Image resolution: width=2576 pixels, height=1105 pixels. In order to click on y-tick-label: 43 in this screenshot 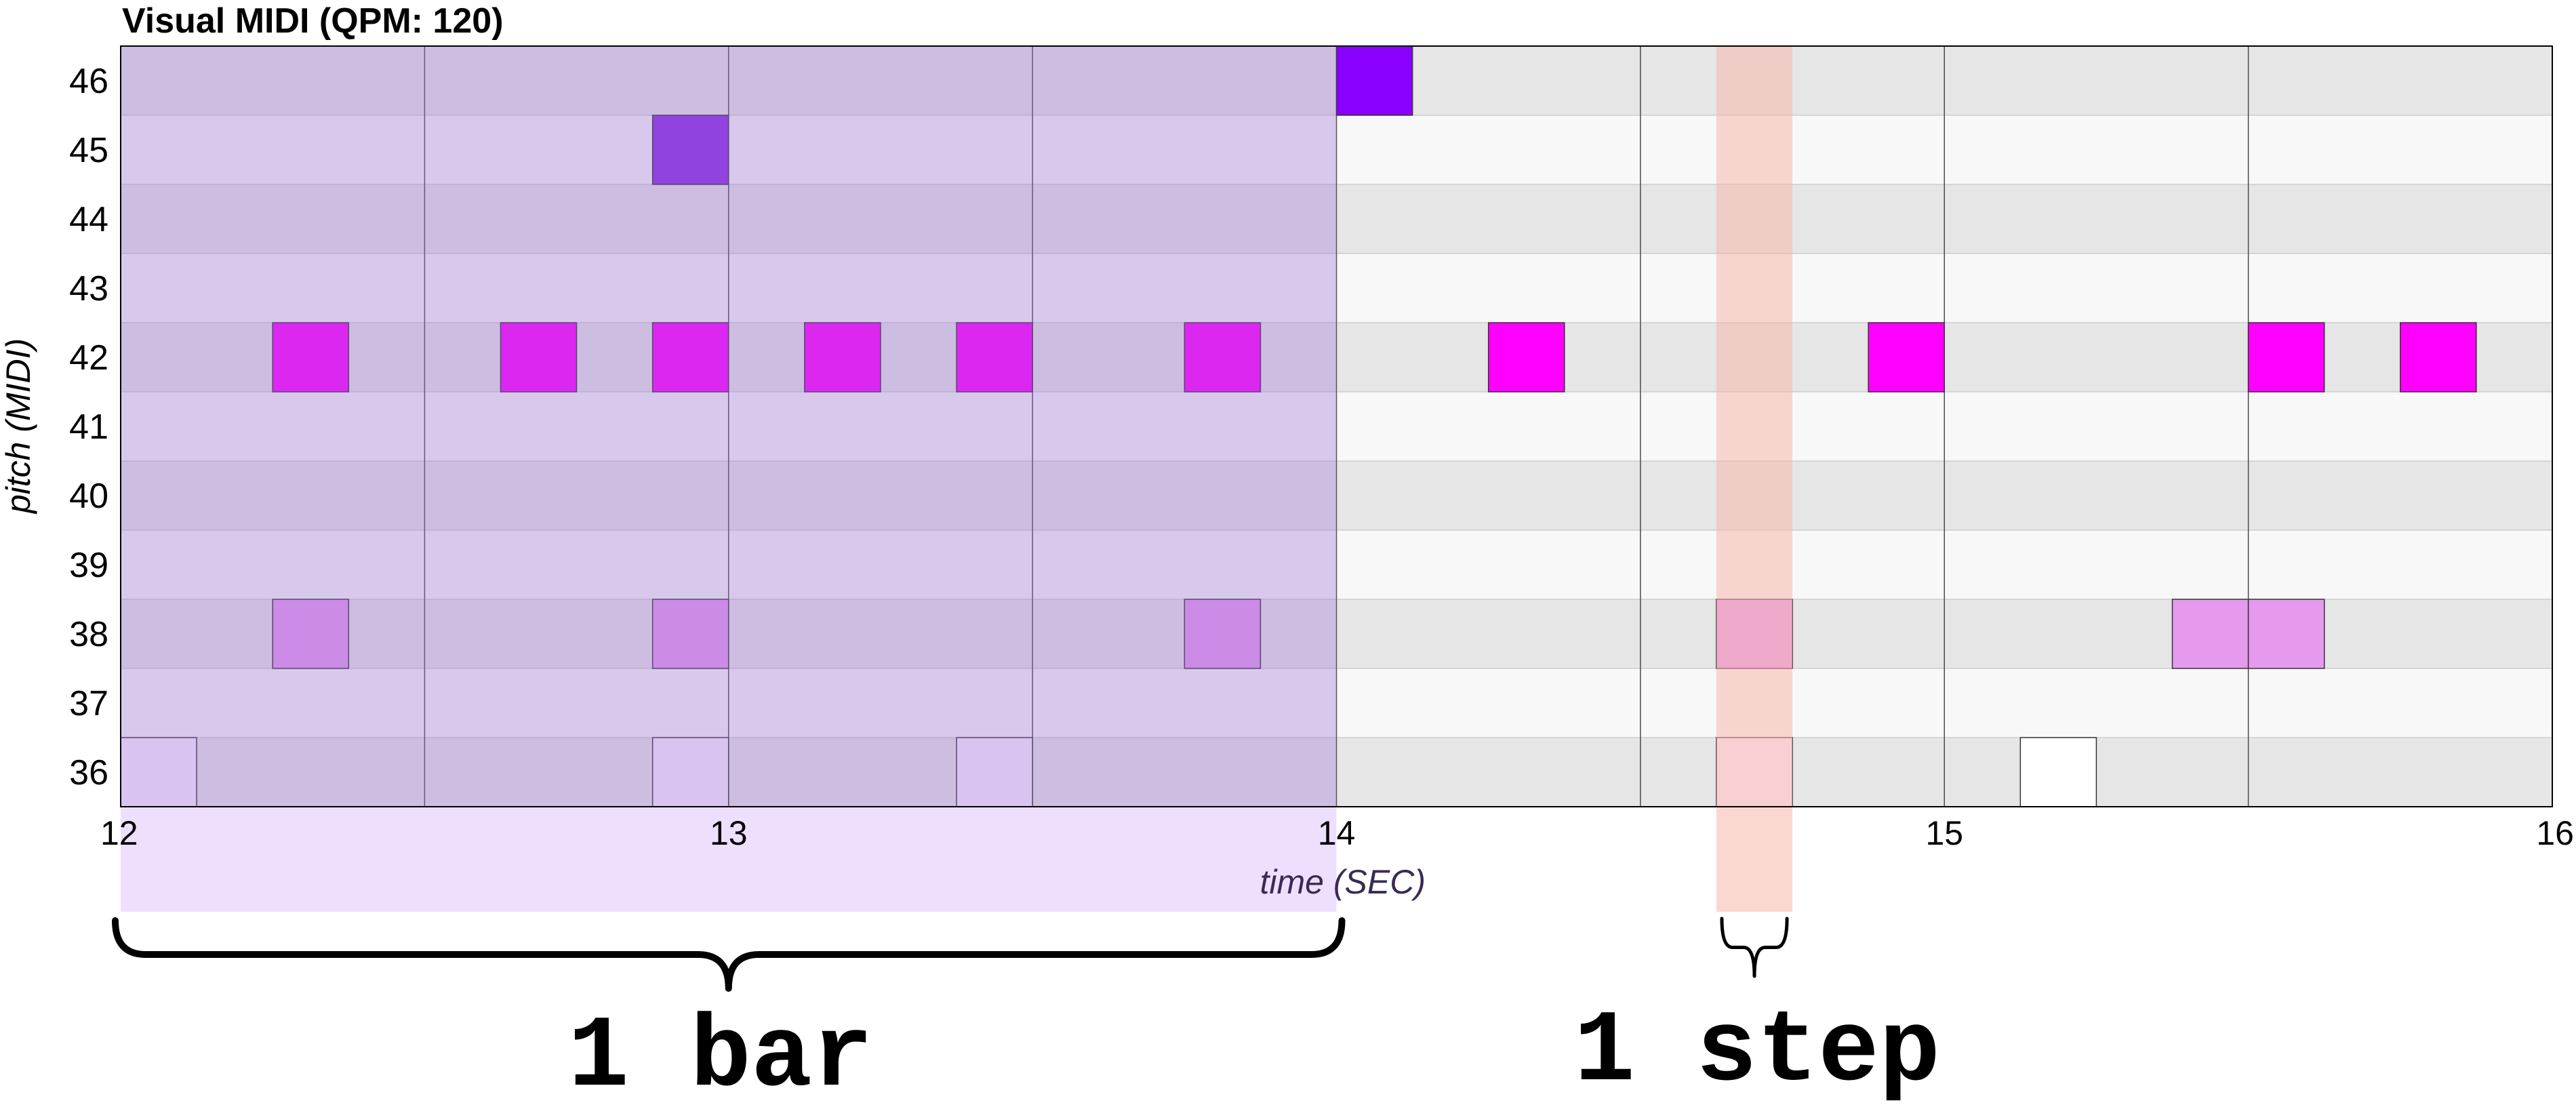, I will do `click(88, 288)`.